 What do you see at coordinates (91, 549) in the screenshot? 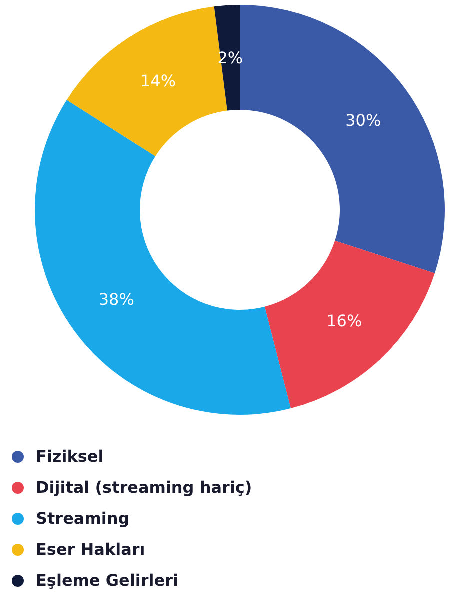
I see `legend-label: Eser Hakları` at bounding box center [91, 549].